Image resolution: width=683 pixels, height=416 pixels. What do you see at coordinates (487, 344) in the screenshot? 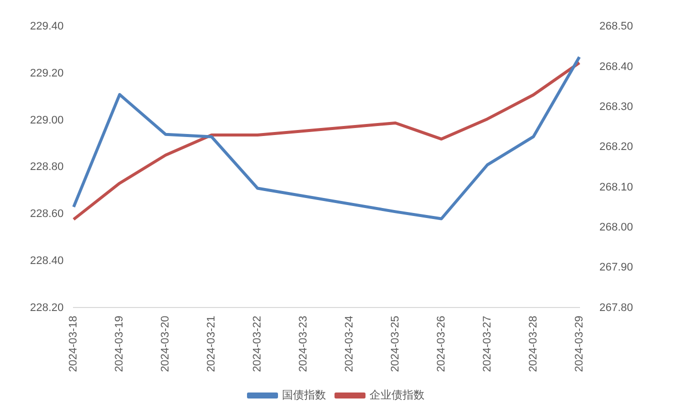
I see `x-tick-label: 2024-03-27` at bounding box center [487, 344].